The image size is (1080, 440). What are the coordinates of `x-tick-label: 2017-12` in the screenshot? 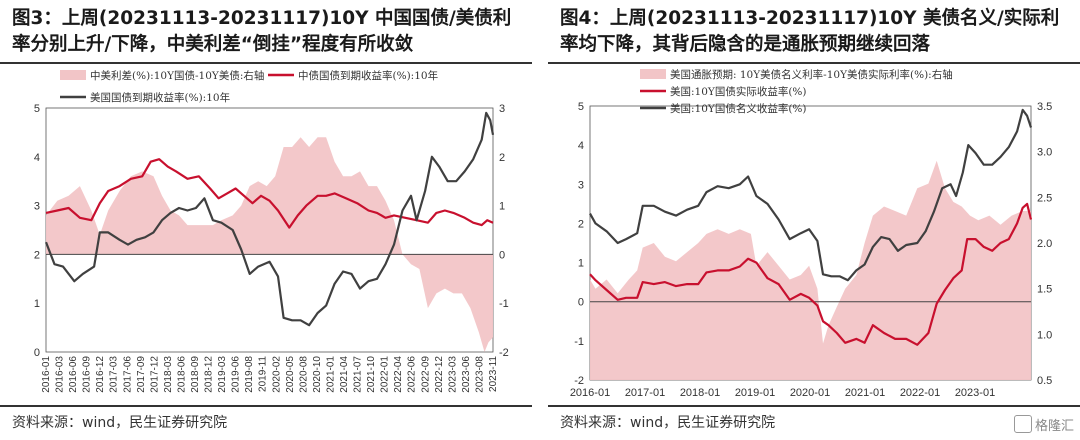 It's located at (154, 374).